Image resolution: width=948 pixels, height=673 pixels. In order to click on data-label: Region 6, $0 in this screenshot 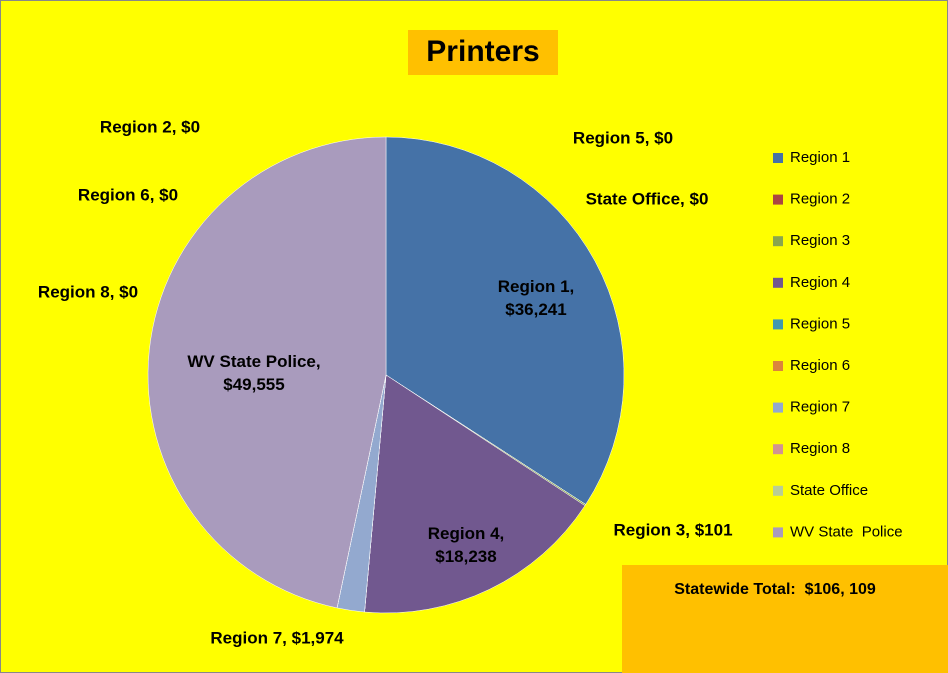, I will do `click(128, 195)`.